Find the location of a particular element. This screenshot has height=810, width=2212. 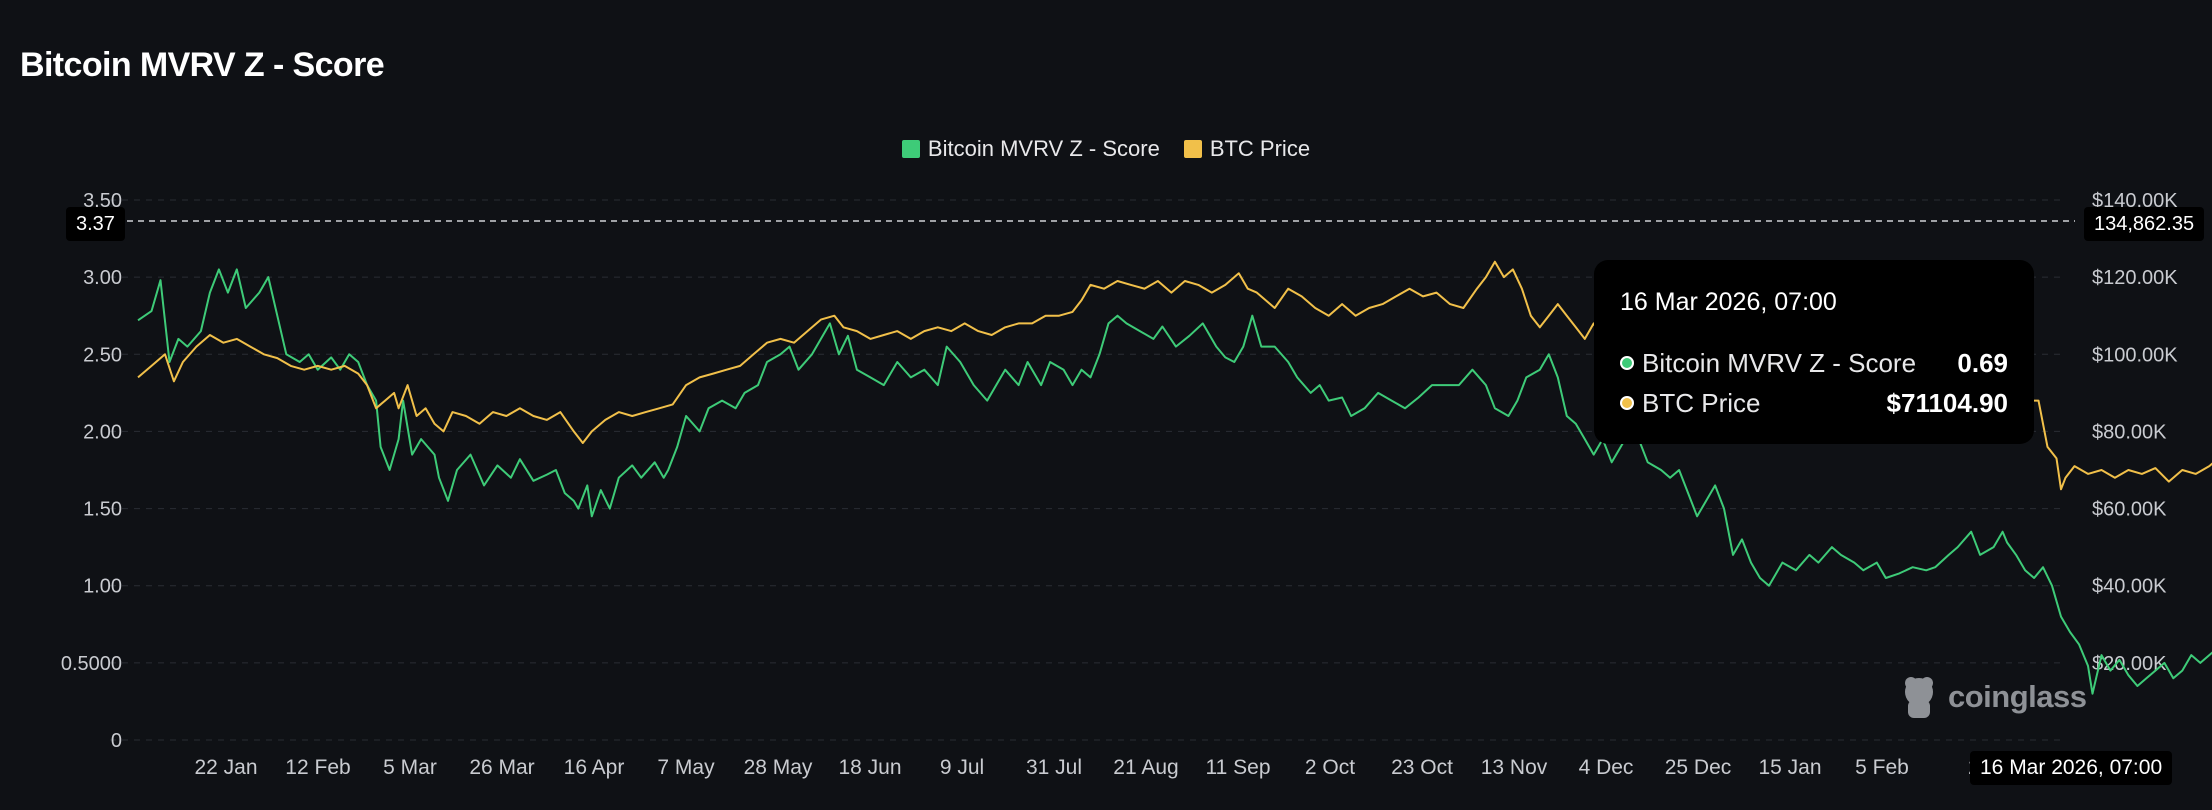

tooltip-label-btc-price: BTC Price is located at coordinates (1701, 402).